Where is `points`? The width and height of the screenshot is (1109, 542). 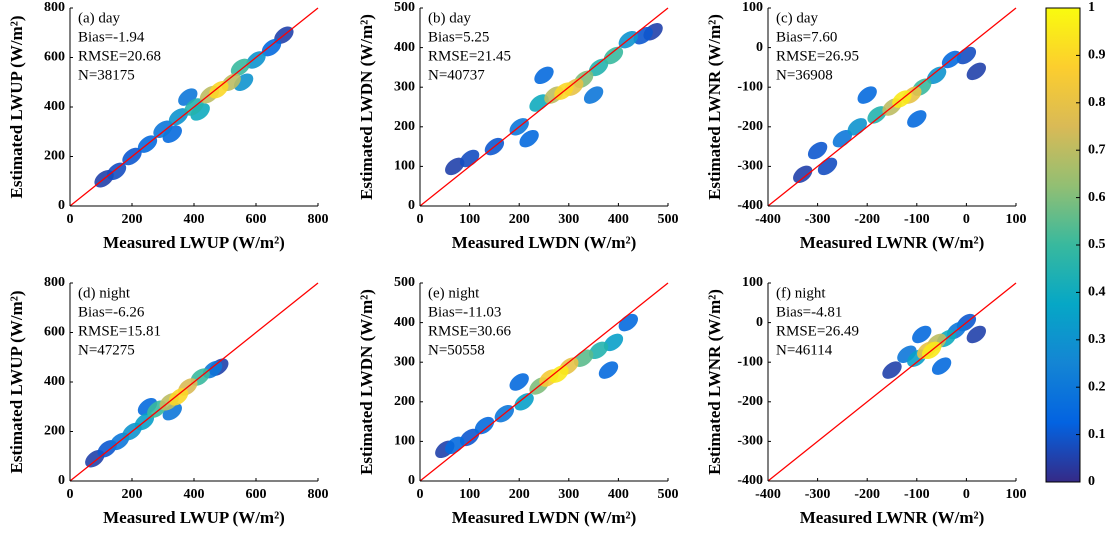 points is located at coordinates (934, 346).